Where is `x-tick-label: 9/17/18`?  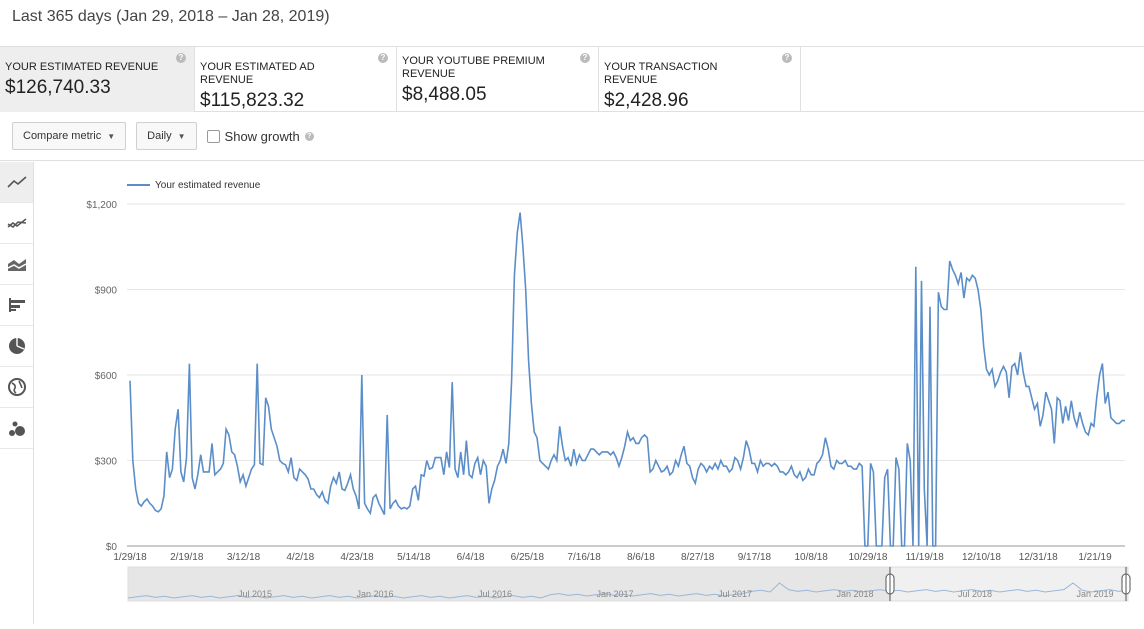 x-tick-label: 9/17/18 is located at coordinates (755, 557).